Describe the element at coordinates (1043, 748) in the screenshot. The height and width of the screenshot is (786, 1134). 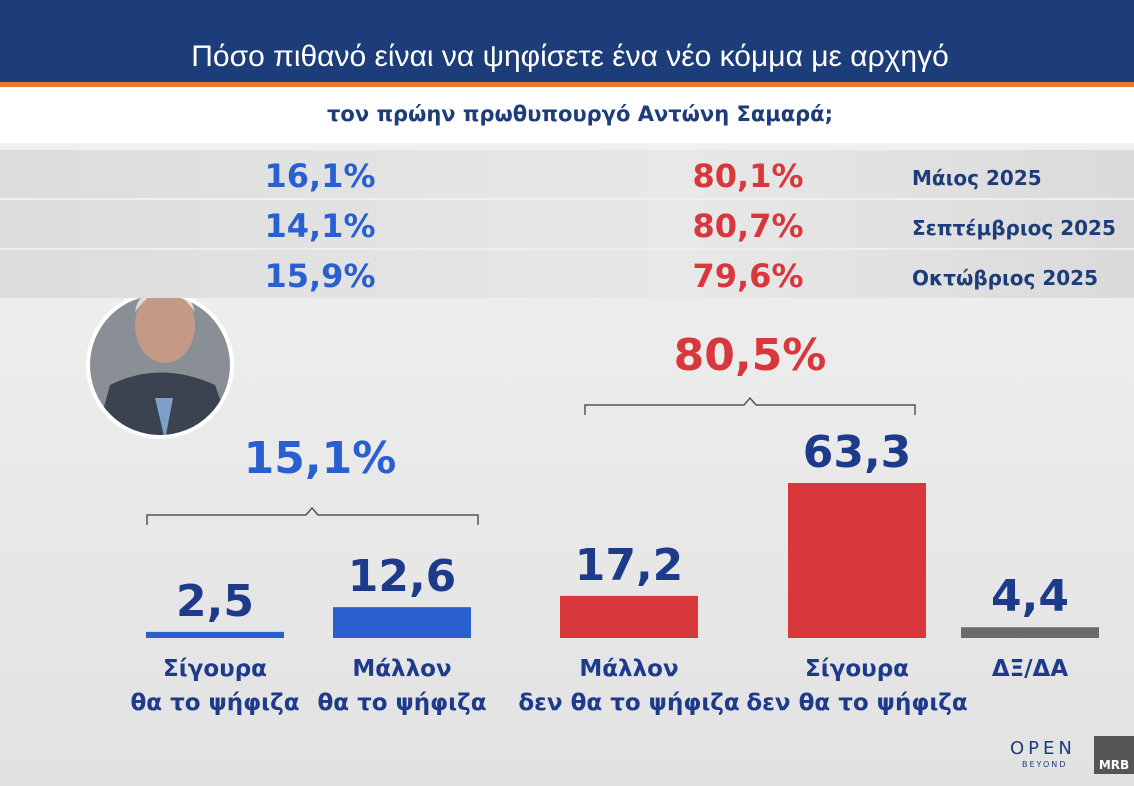
I see `logo: OPEN` at that location.